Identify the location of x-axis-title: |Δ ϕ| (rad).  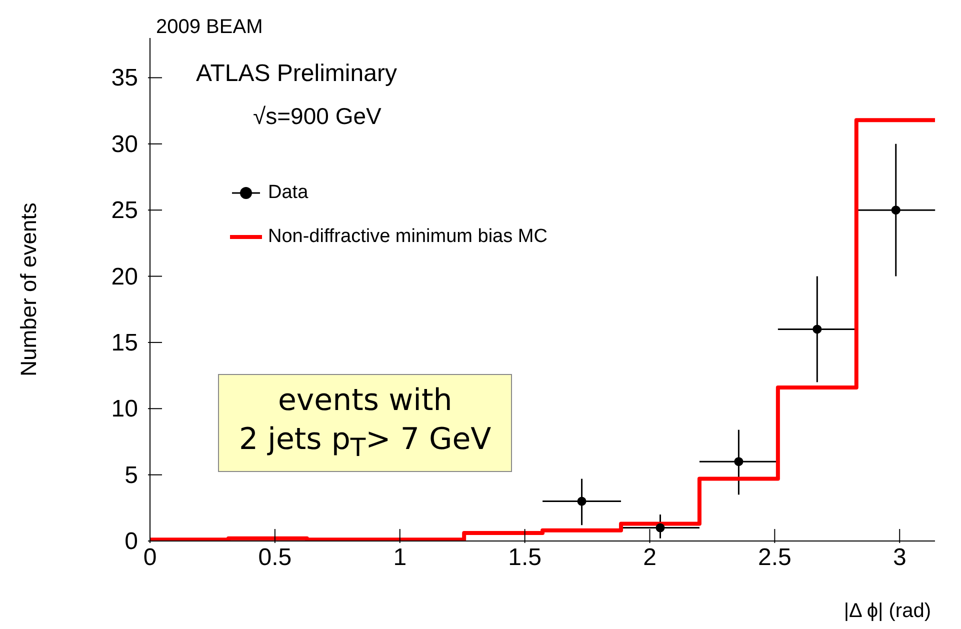
(887, 611).